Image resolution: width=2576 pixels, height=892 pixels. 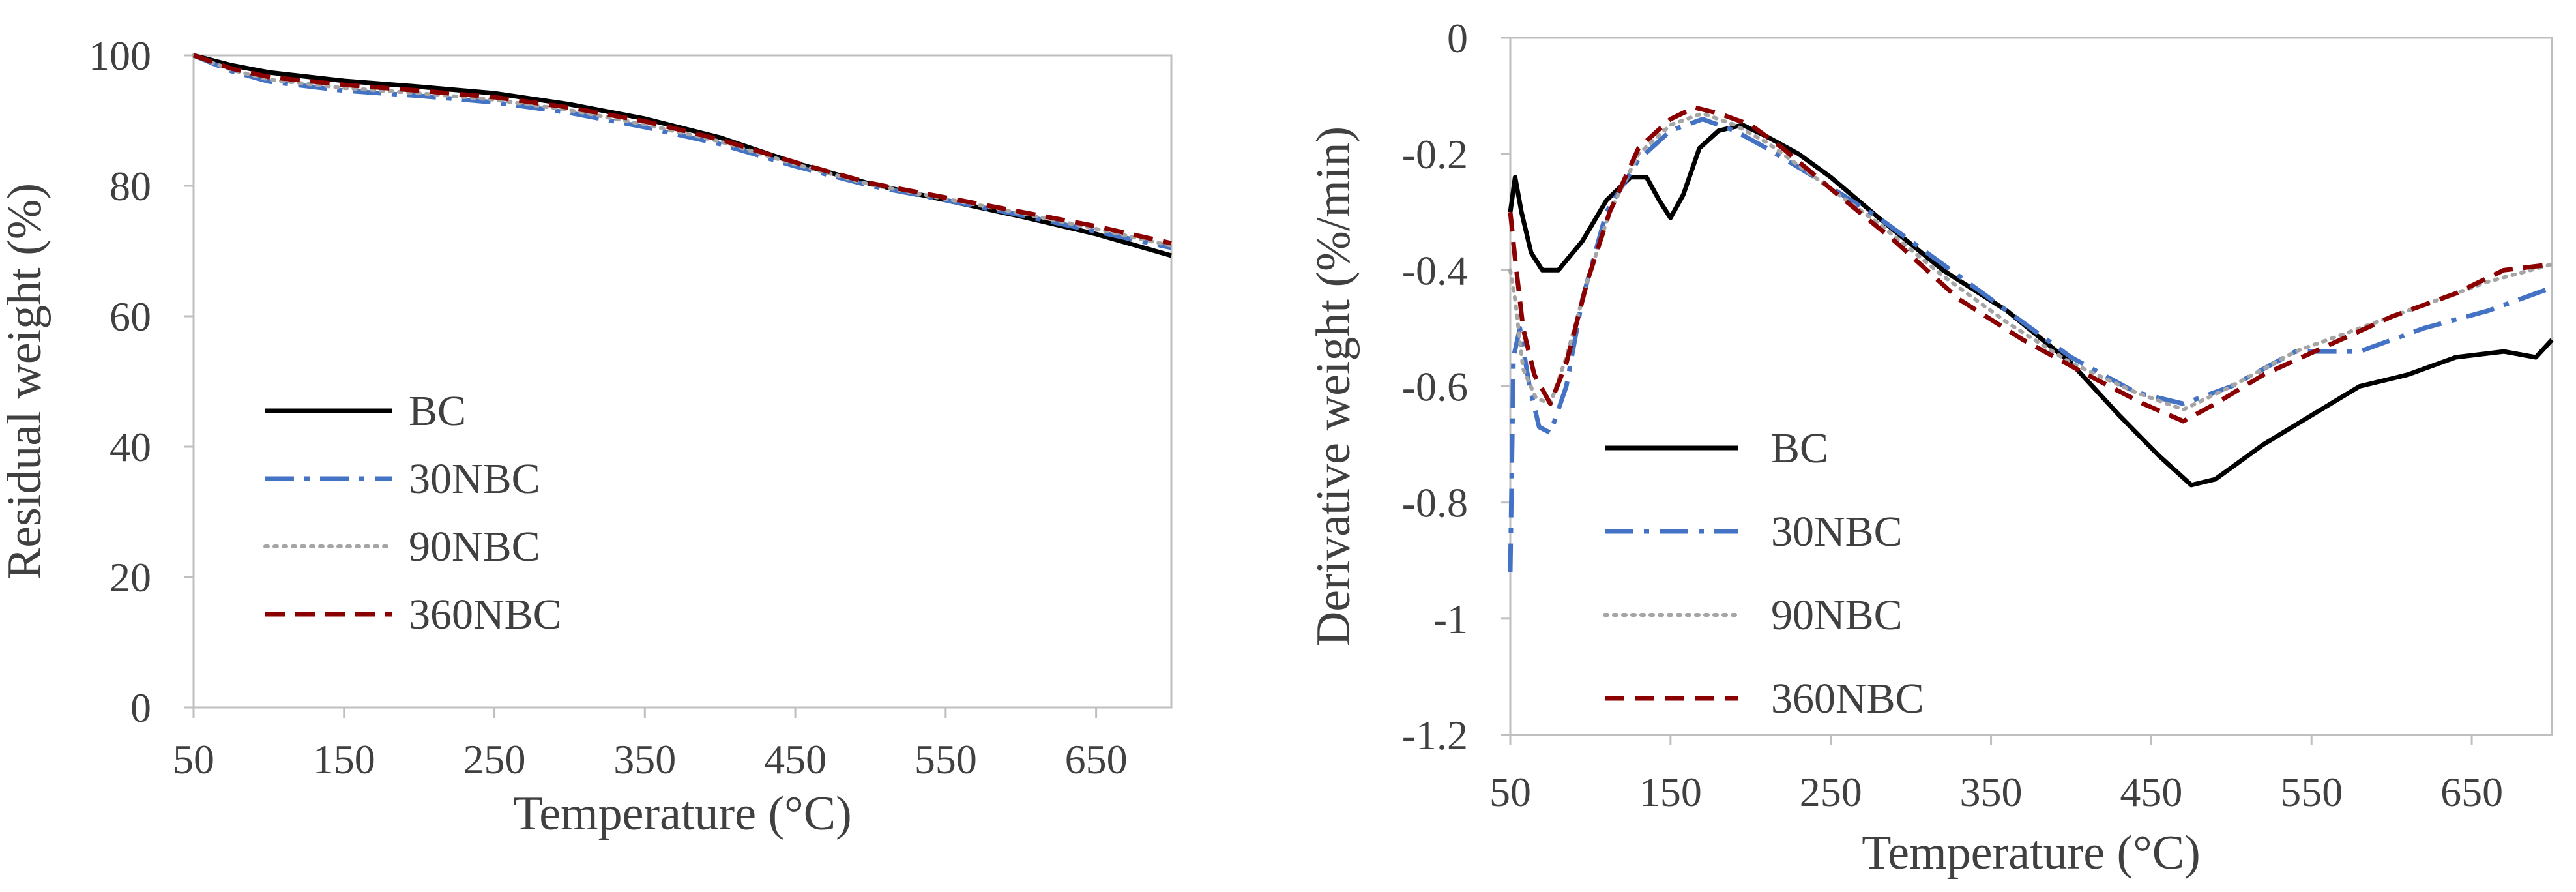 I want to click on y-tick-label: -0.2, so click(x=1435, y=154).